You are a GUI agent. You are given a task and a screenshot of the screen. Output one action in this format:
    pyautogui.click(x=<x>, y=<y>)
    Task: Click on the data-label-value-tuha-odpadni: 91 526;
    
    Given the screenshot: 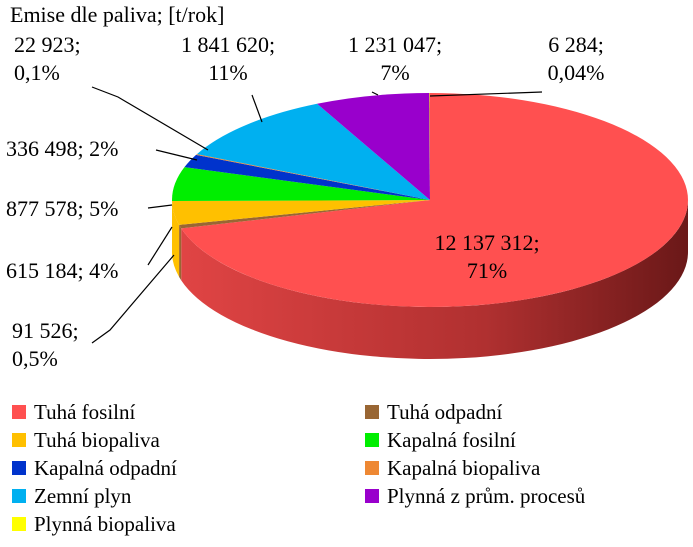 What is the action you would take?
    pyautogui.click(x=45, y=330)
    